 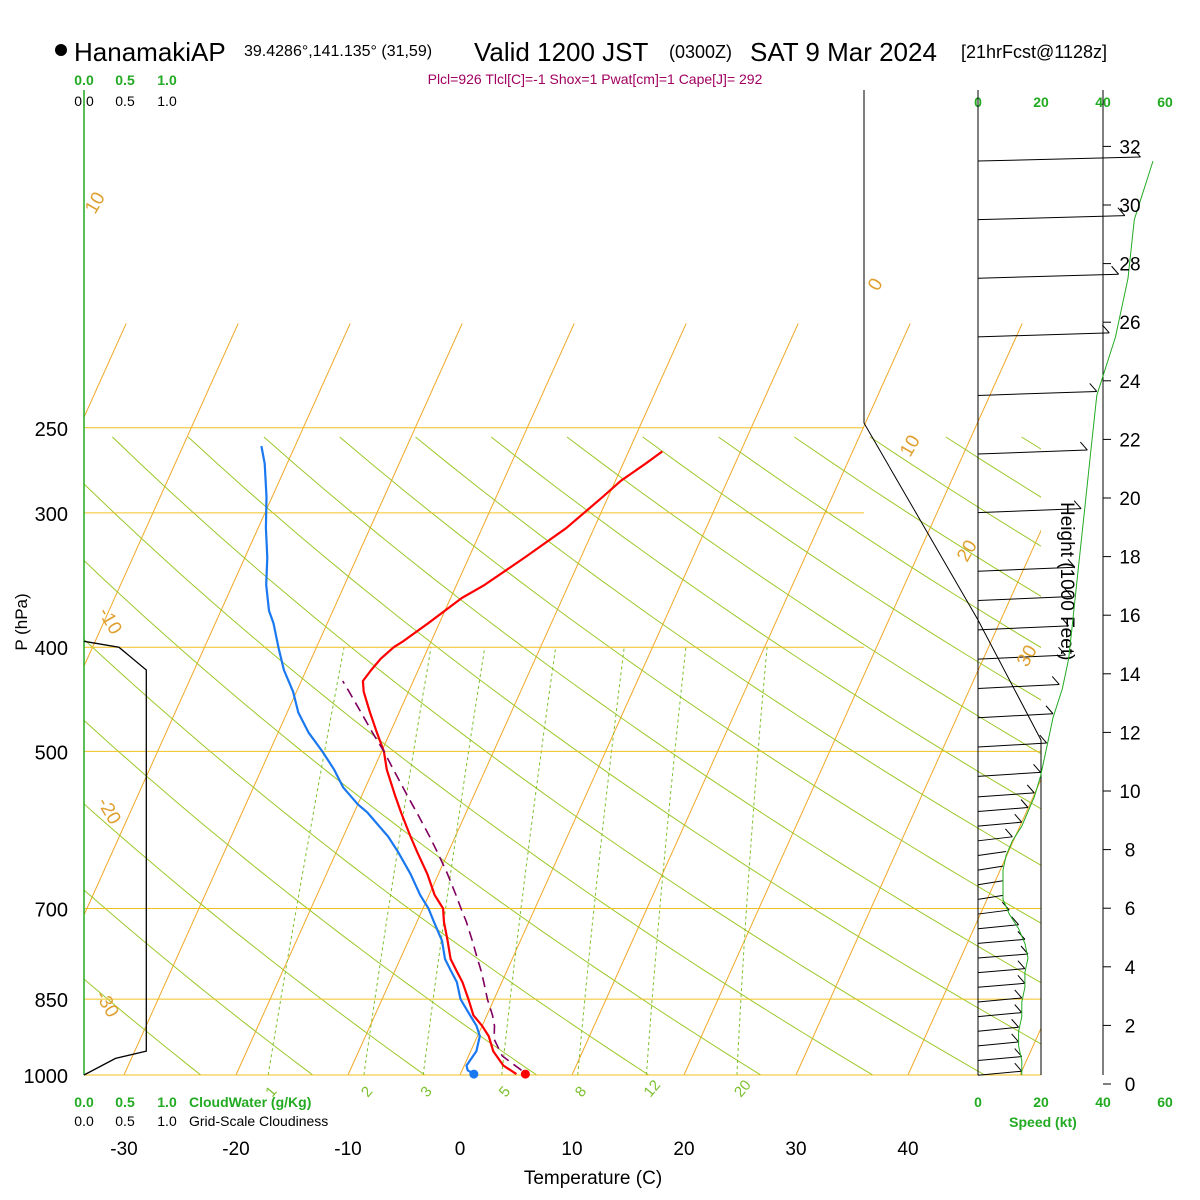 What do you see at coordinates (1041, 1102) in the screenshot?
I see `wind-bottom-tick-20: 20` at bounding box center [1041, 1102].